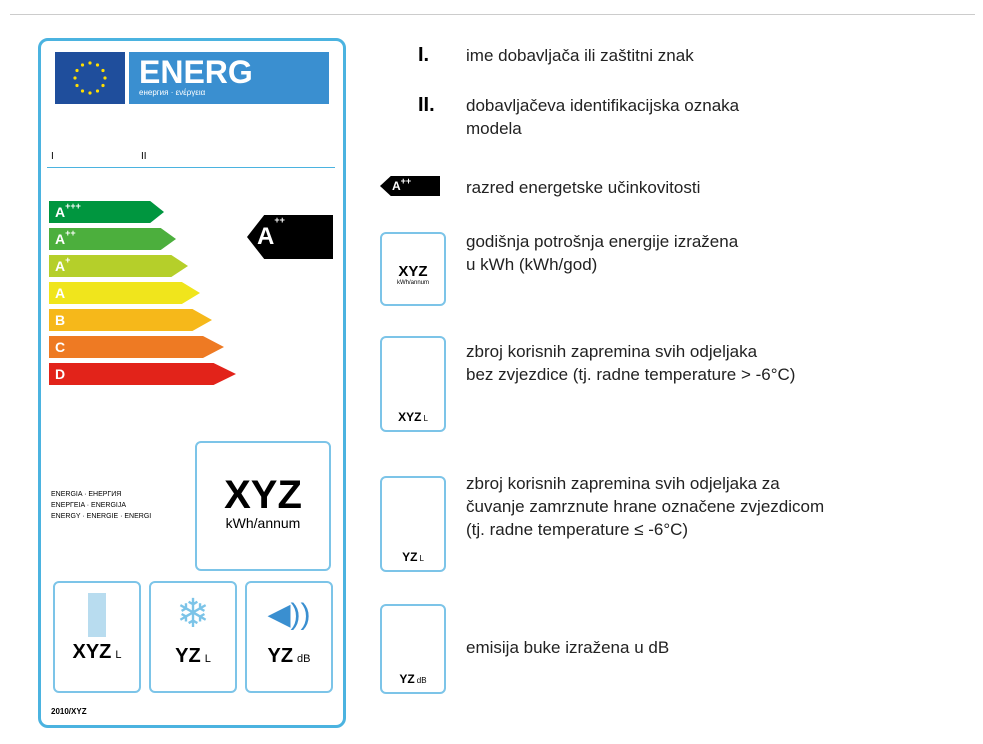  I want to click on legend-text: ime dobavljača ili zaštitni znak, so click(580, 55).